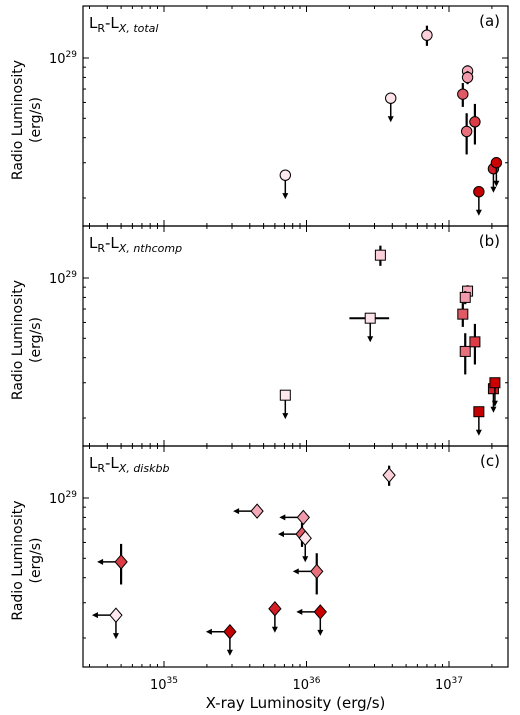 This screenshot has height=715, width=520. Describe the element at coordinates (490, 461) in the screenshot. I see `panel-label: (c)` at that location.